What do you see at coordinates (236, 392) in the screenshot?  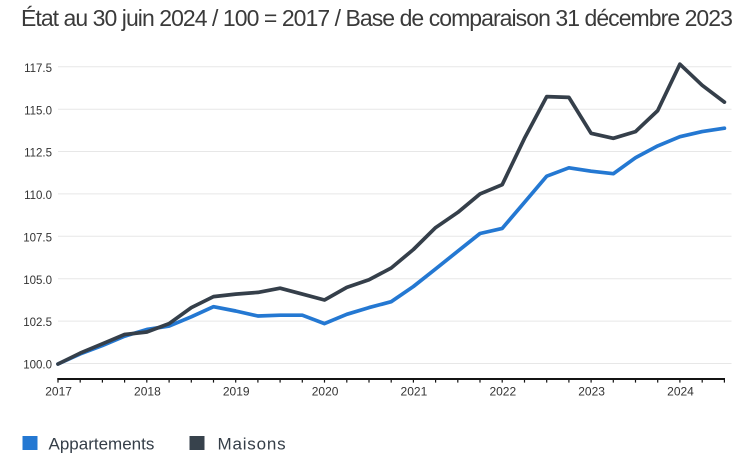 I see `svg-text: 2019` at bounding box center [236, 392].